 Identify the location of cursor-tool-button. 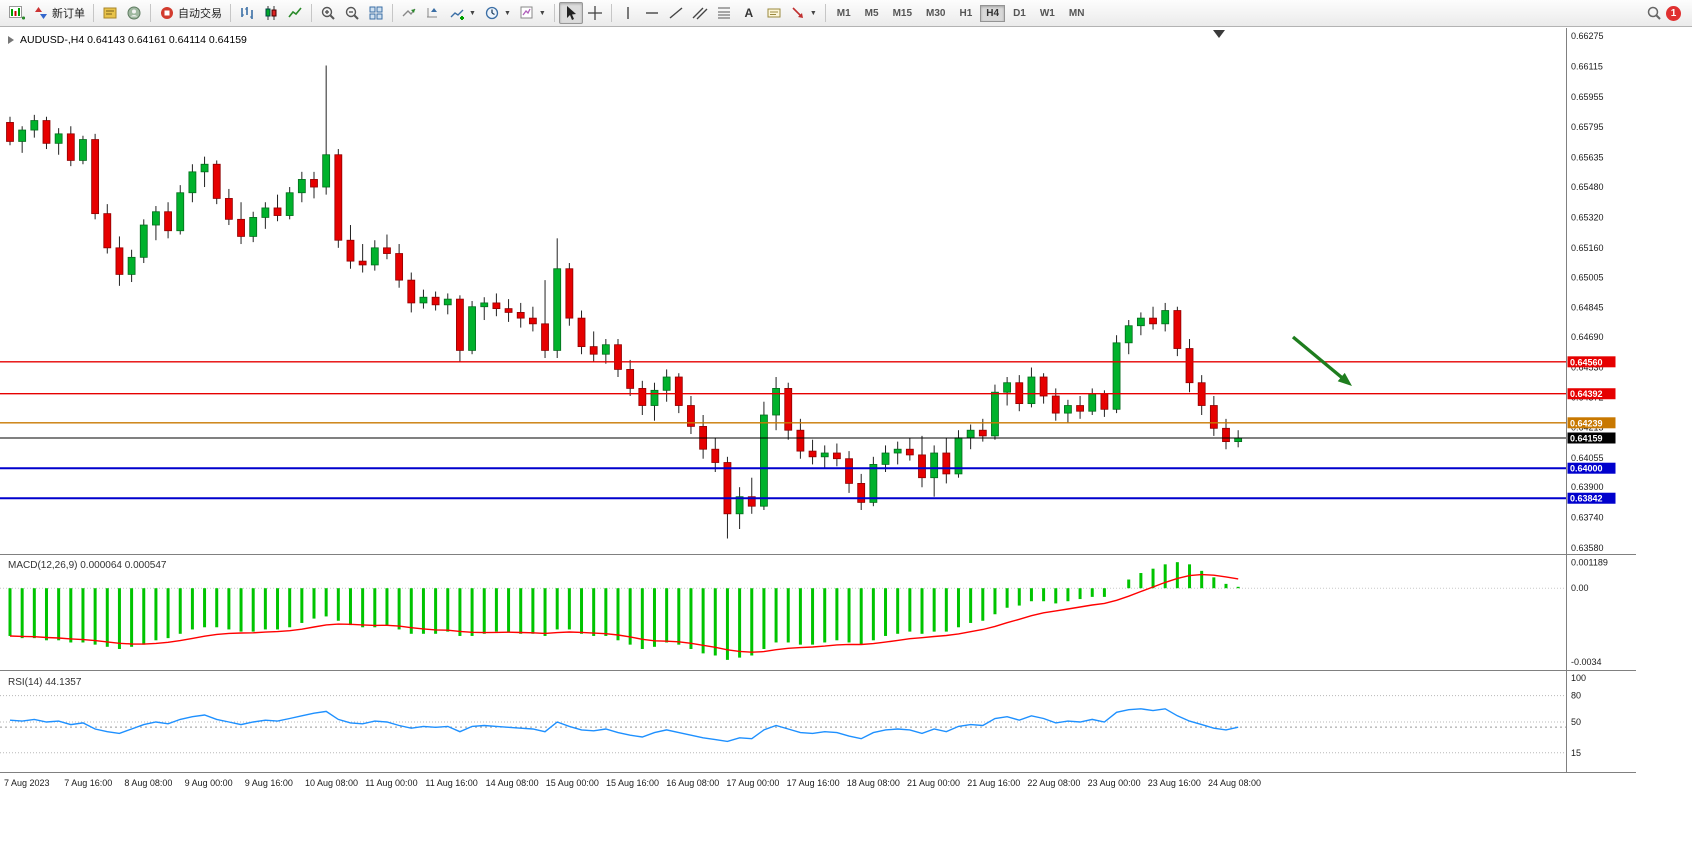
(570, 13).